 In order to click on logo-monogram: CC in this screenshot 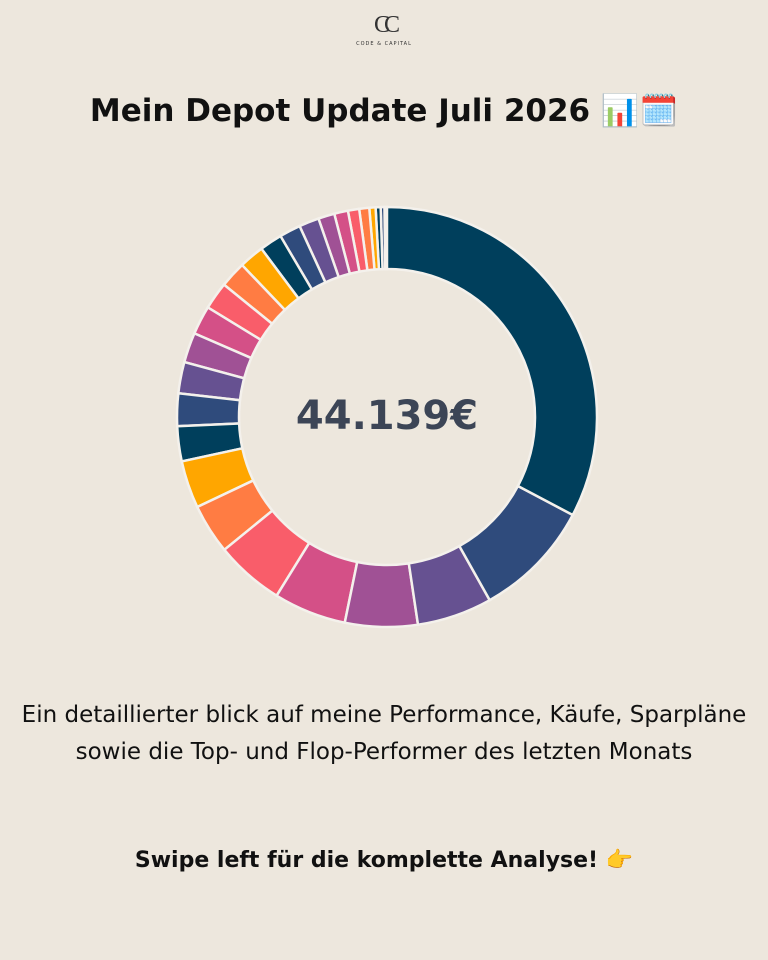, I will do `click(386, 25)`.